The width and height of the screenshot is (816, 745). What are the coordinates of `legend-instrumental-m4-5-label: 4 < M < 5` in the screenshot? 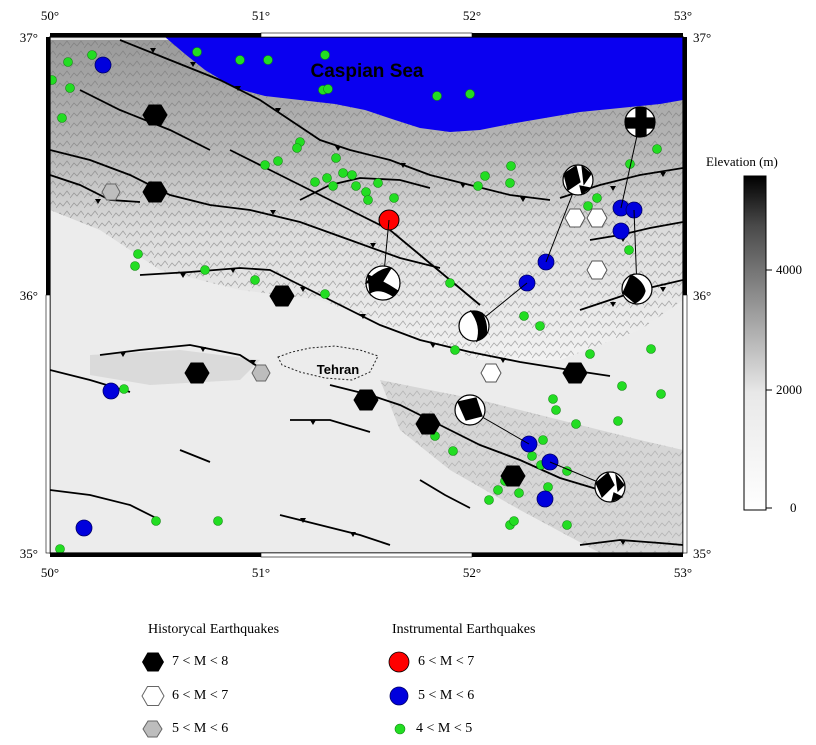 It's located at (444, 728).